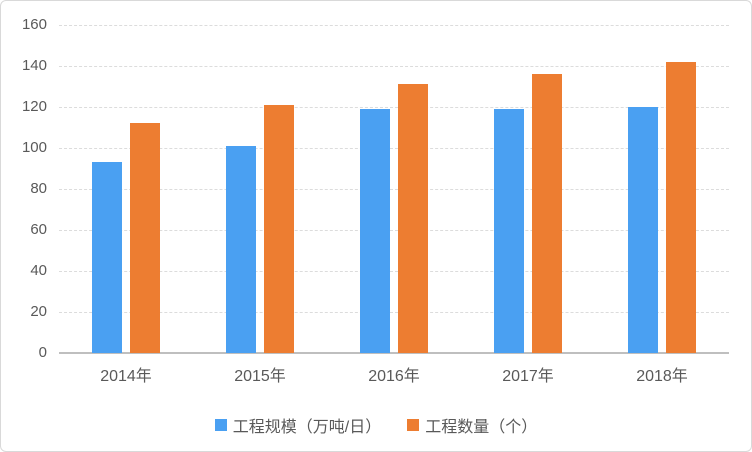 This screenshot has width=752, height=452. What do you see at coordinates (126, 376) in the screenshot?
I see `x-axis-tick-label: 2014年` at bounding box center [126, 376].